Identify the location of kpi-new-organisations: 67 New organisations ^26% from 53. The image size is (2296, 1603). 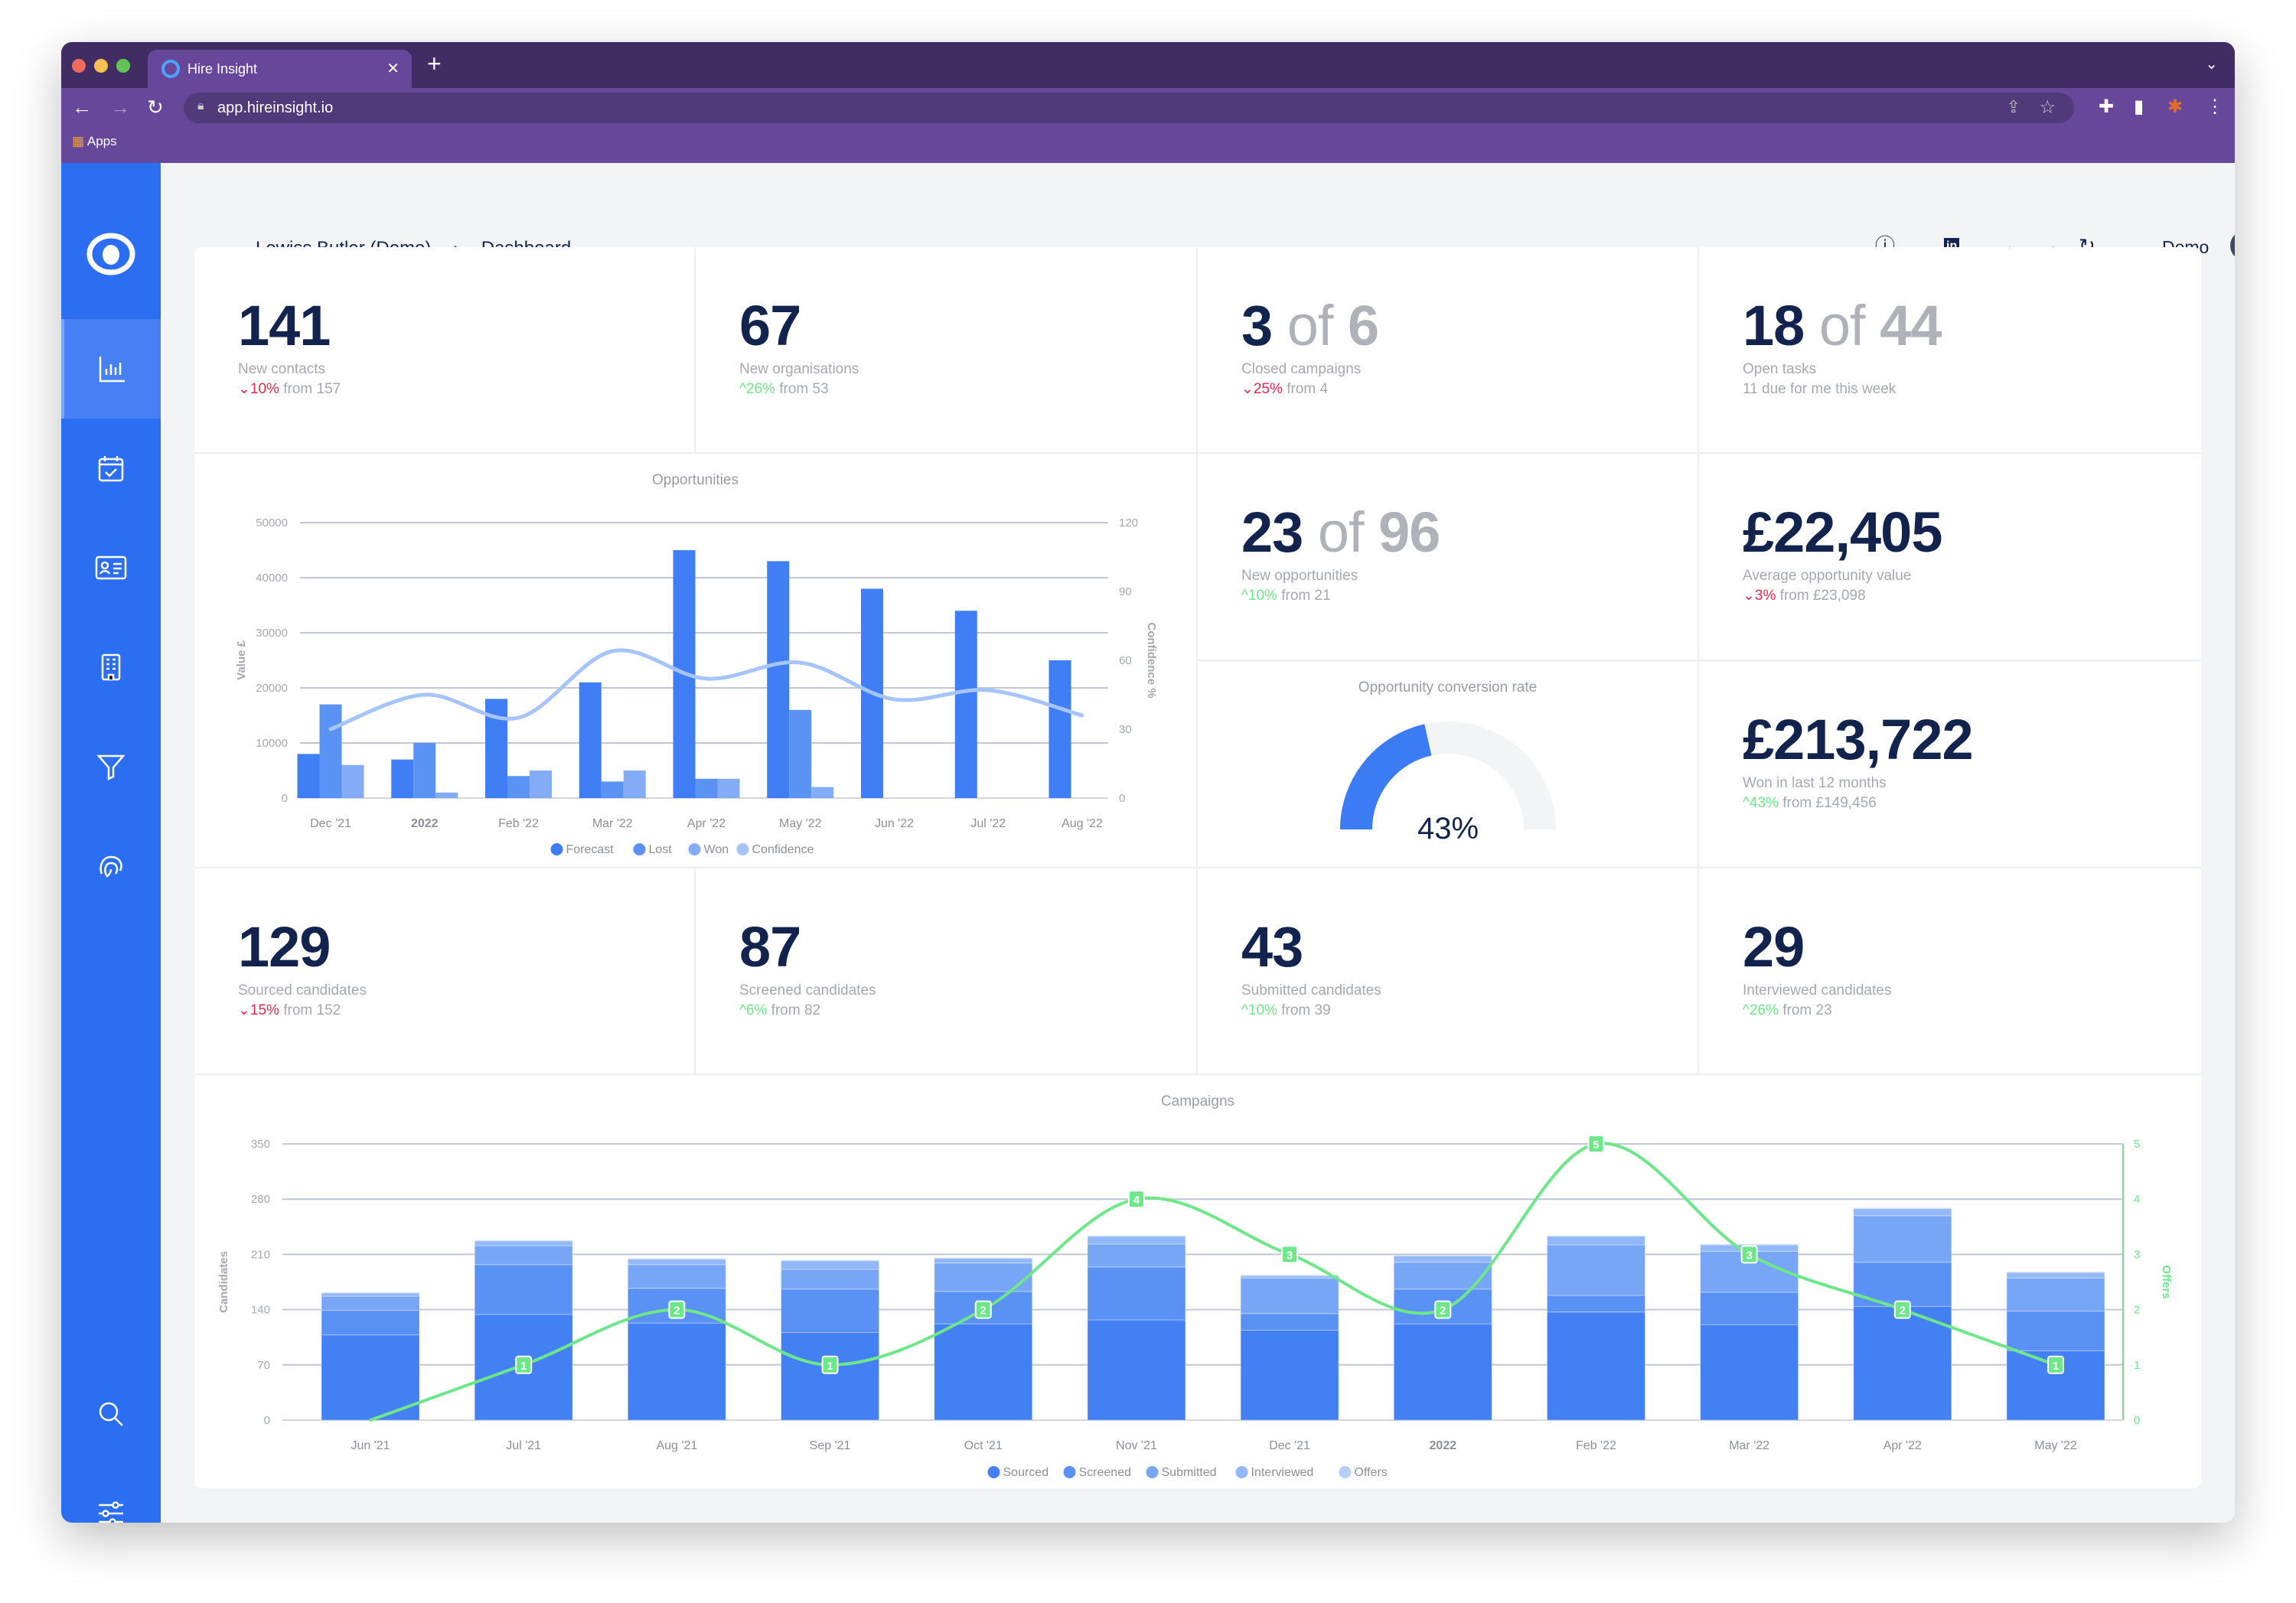
(947, 350).